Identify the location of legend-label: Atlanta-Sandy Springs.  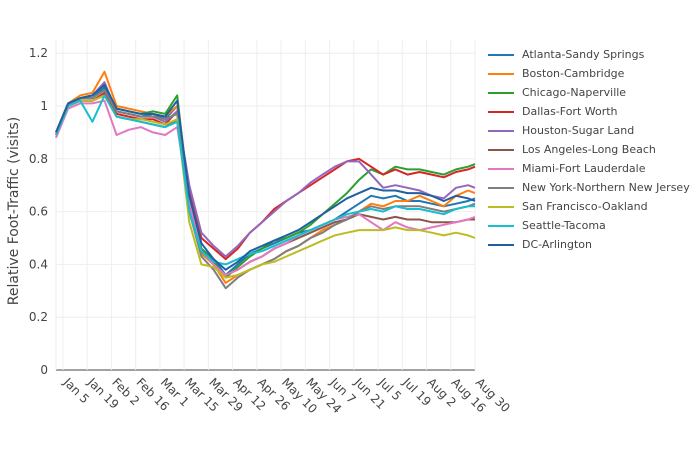
(583, 54).